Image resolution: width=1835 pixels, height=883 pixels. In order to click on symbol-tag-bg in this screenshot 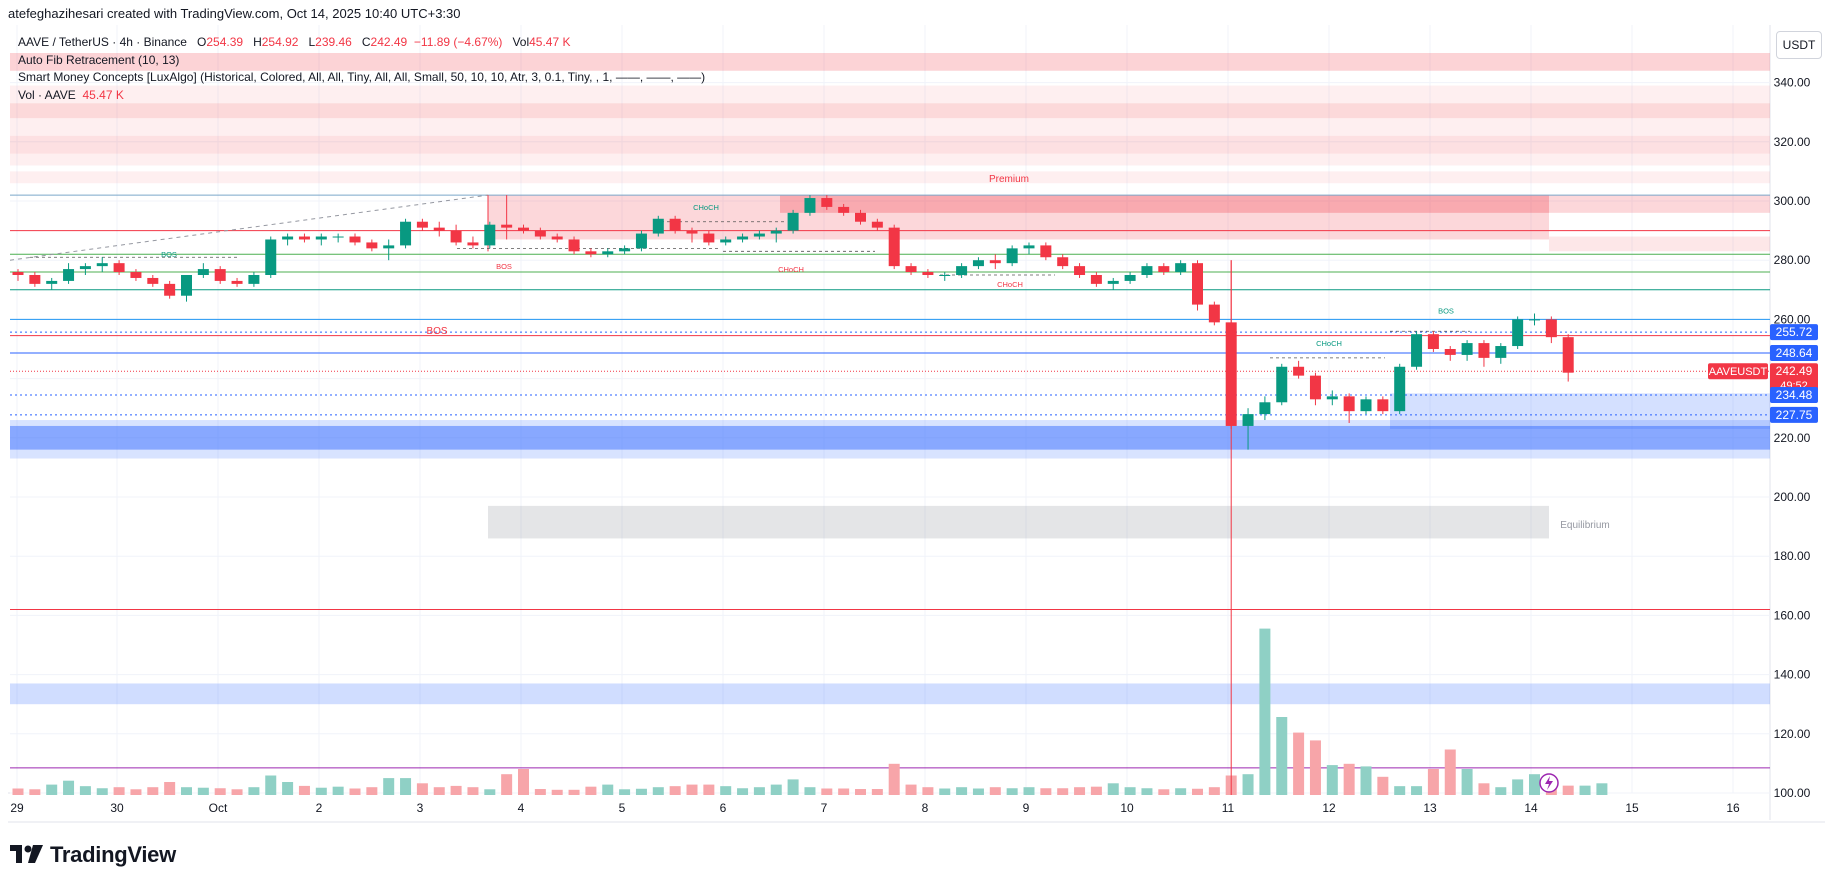, I will do `click(1738, 371)`.